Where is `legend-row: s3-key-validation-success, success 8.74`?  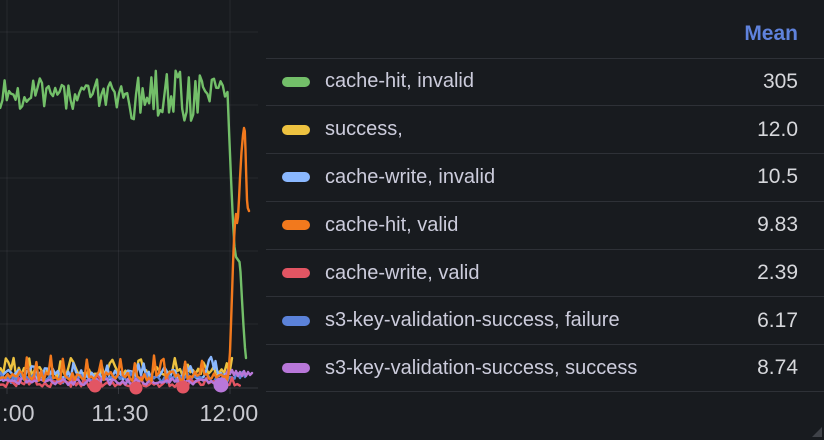
legend-row: s3-key-validation-success, success 8.74 is located at coordinates (545, 368).